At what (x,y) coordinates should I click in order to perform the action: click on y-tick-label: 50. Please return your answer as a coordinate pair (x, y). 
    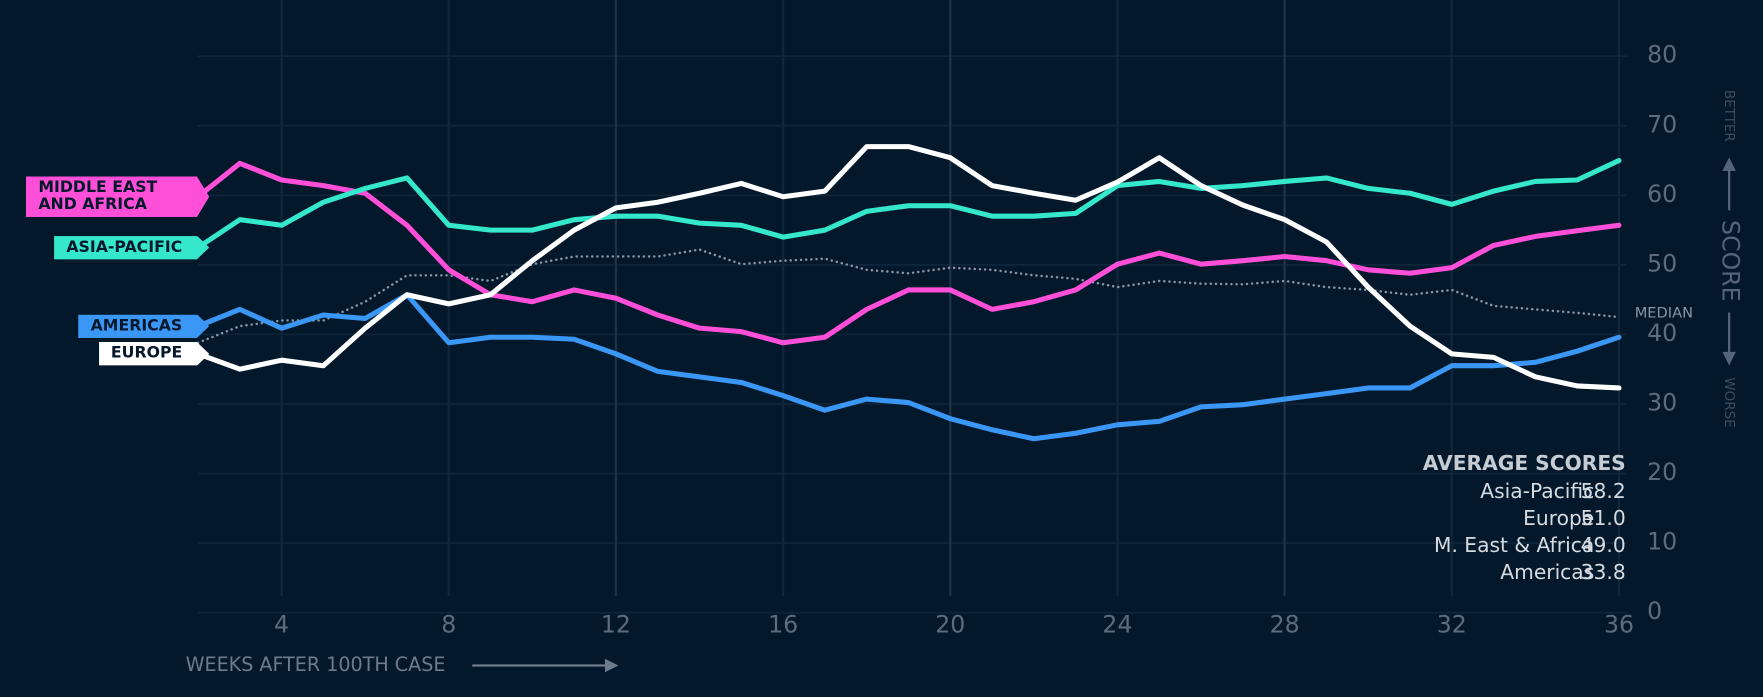
    Looking at the image, I should click on (1662, 263).